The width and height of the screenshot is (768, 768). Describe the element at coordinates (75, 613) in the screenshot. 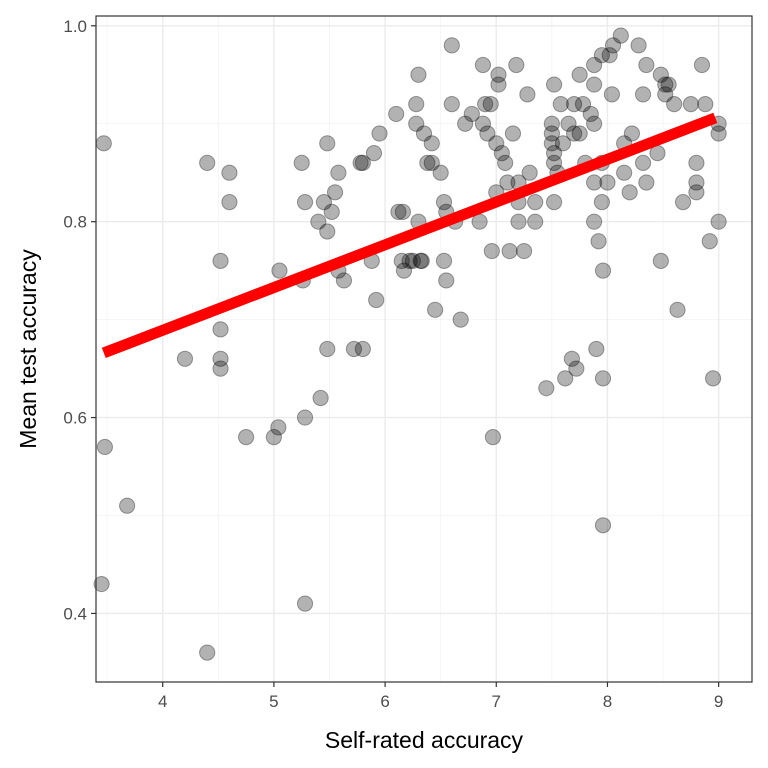

I see `y-tick-label: 0.4` at that location.